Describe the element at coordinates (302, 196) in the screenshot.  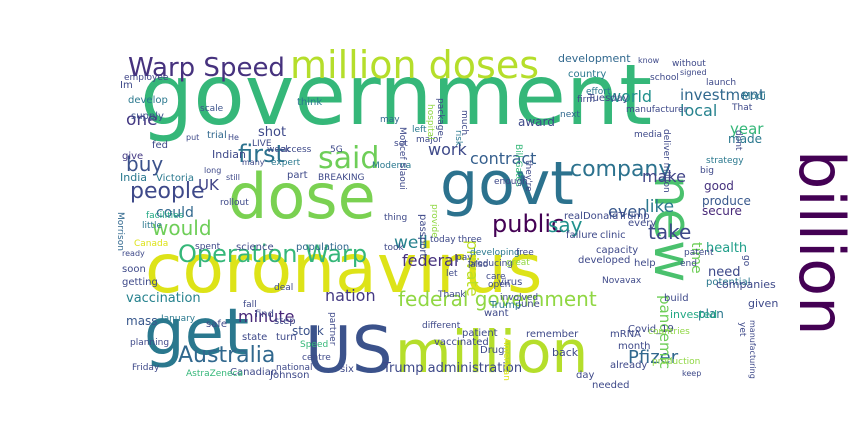
I see `word-dose: dose` at that location.